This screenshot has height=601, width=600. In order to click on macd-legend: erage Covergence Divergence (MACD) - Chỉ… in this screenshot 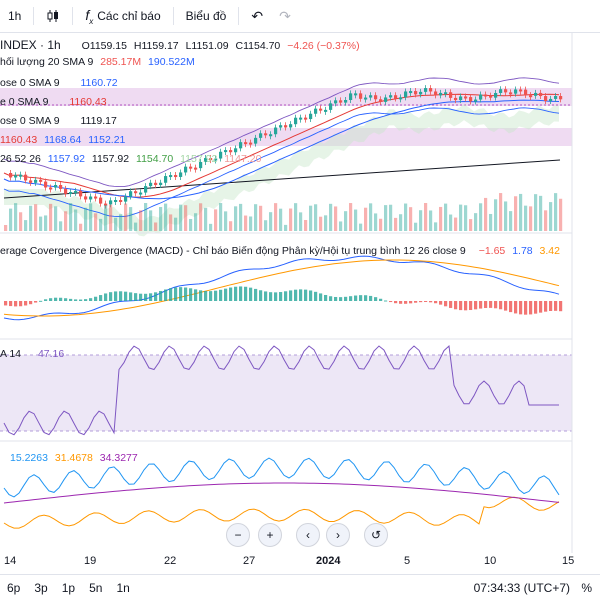, I will do `click(282, 251)`.